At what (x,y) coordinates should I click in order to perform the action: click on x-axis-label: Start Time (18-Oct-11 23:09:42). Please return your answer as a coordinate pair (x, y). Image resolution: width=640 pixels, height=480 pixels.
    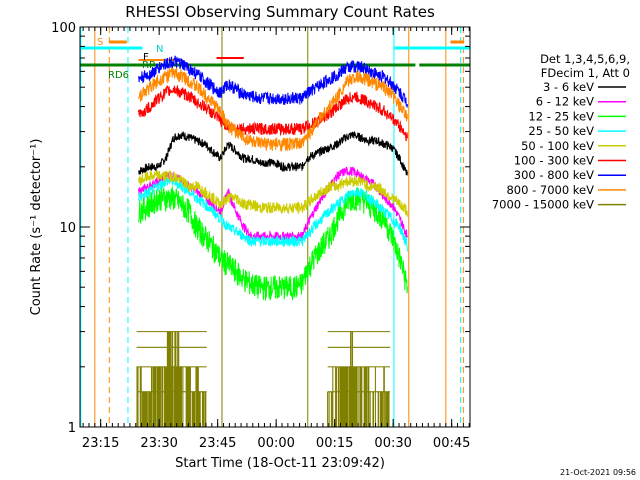
    Looking at the image, I should click on (280, 463).